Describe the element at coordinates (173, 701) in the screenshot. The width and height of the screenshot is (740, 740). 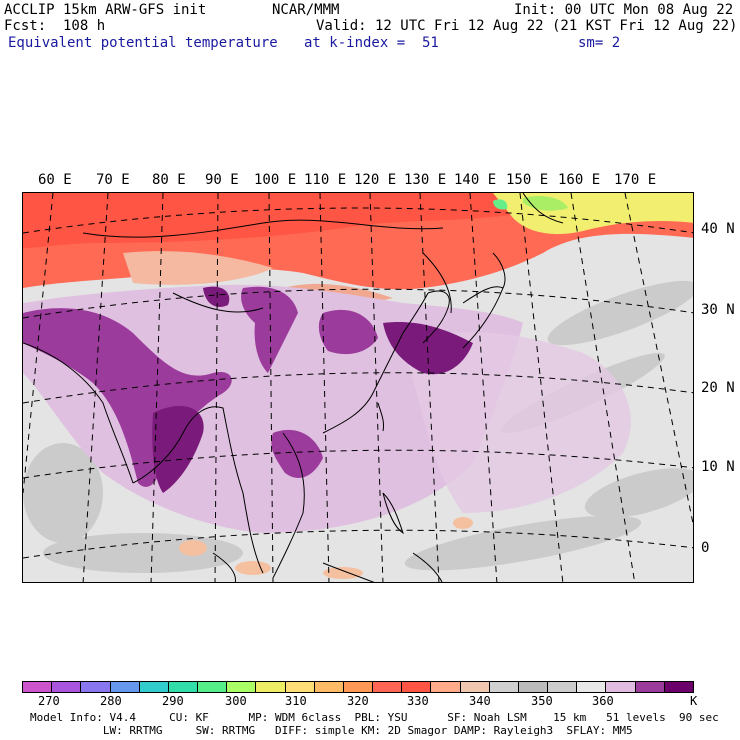
I see `colorbar-tick: 290` at that location.